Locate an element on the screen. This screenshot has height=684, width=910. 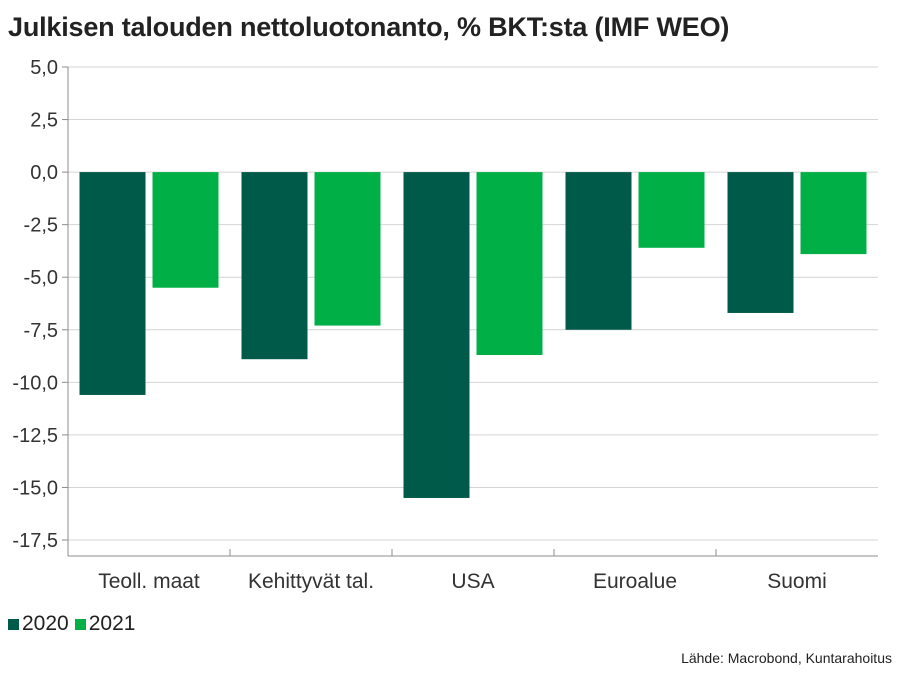
y-tick-label: 5,0 is located at coordinates (44, 68).